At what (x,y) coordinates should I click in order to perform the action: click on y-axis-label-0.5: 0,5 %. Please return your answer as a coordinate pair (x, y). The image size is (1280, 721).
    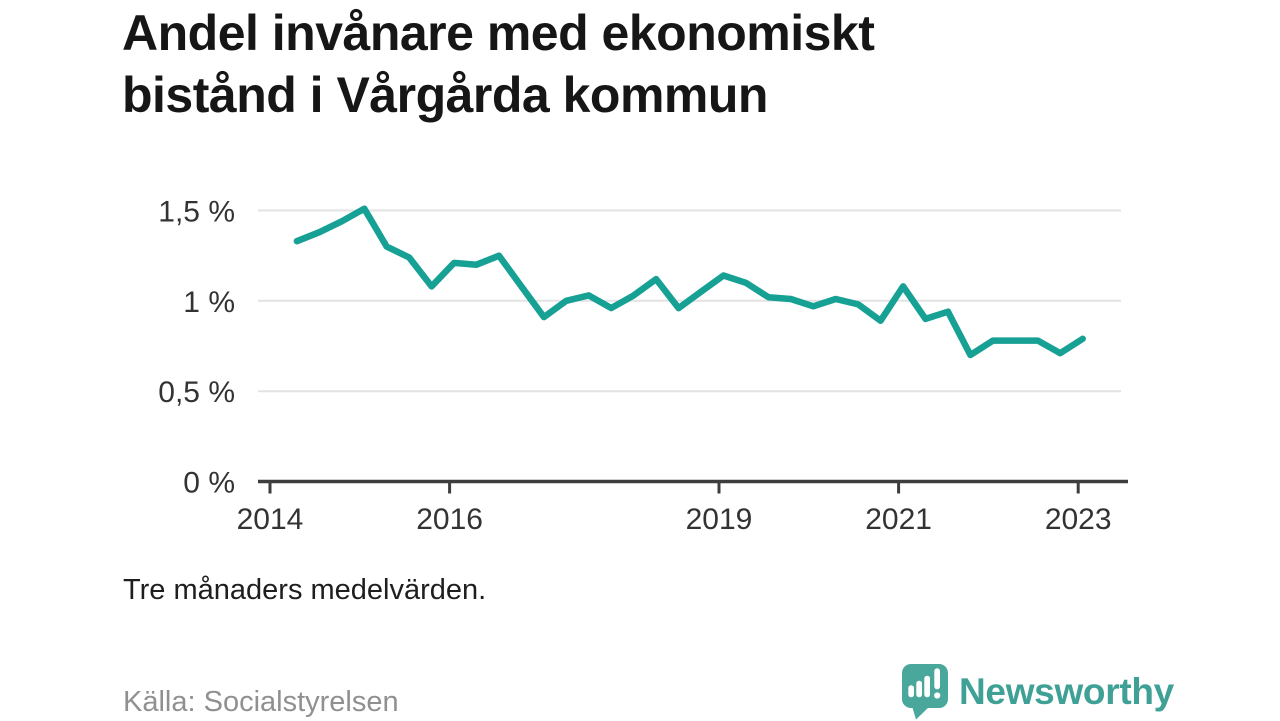
    Looking at the image, I should click on (196, 392).